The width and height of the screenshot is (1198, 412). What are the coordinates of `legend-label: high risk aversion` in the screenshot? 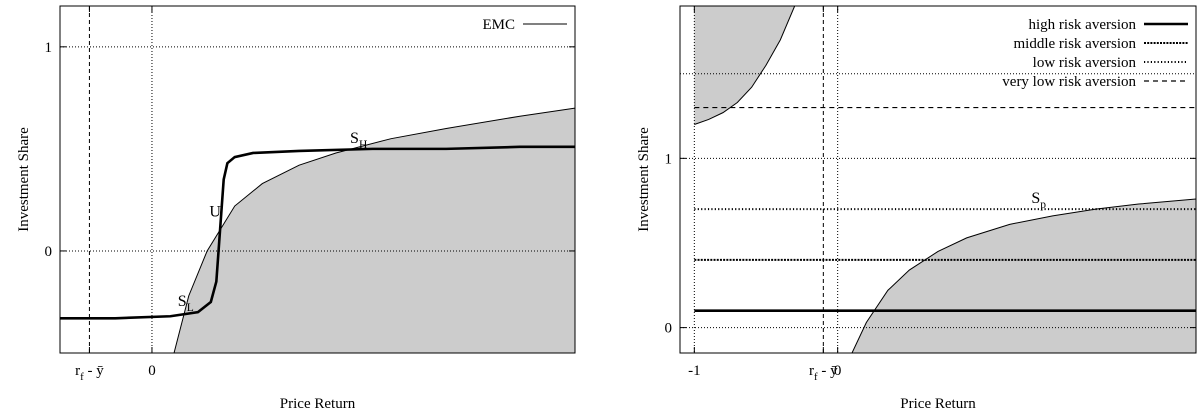 It's located at (1083, 25).